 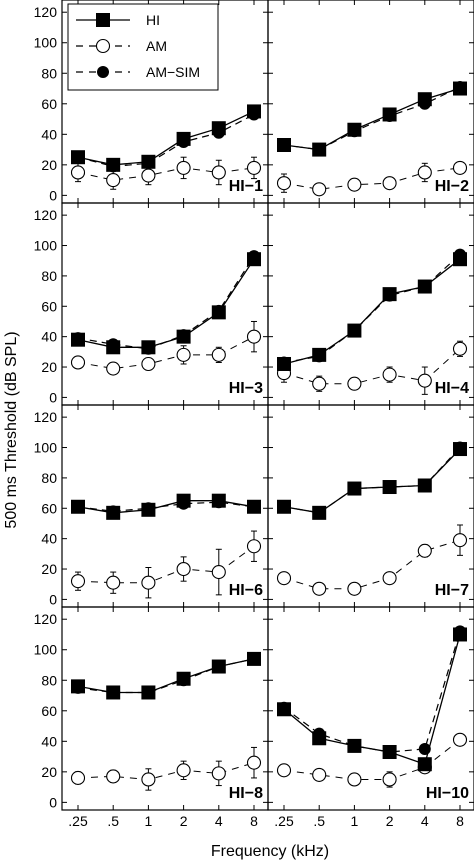 I want to click on legend-label: AM−SIM, so click(x=173, y=72).